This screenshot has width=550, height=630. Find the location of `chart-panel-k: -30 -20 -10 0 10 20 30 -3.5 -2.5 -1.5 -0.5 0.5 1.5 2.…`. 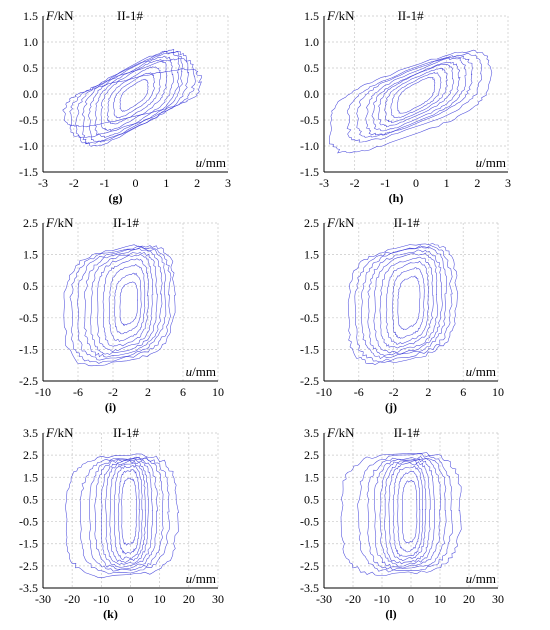

chart-panel-k: -30 -20 -10 0 10 20 30 -3.5 -2.5 -1.5 -0.5 0.5 1.5 2.… is located at coordinates (121, 523).